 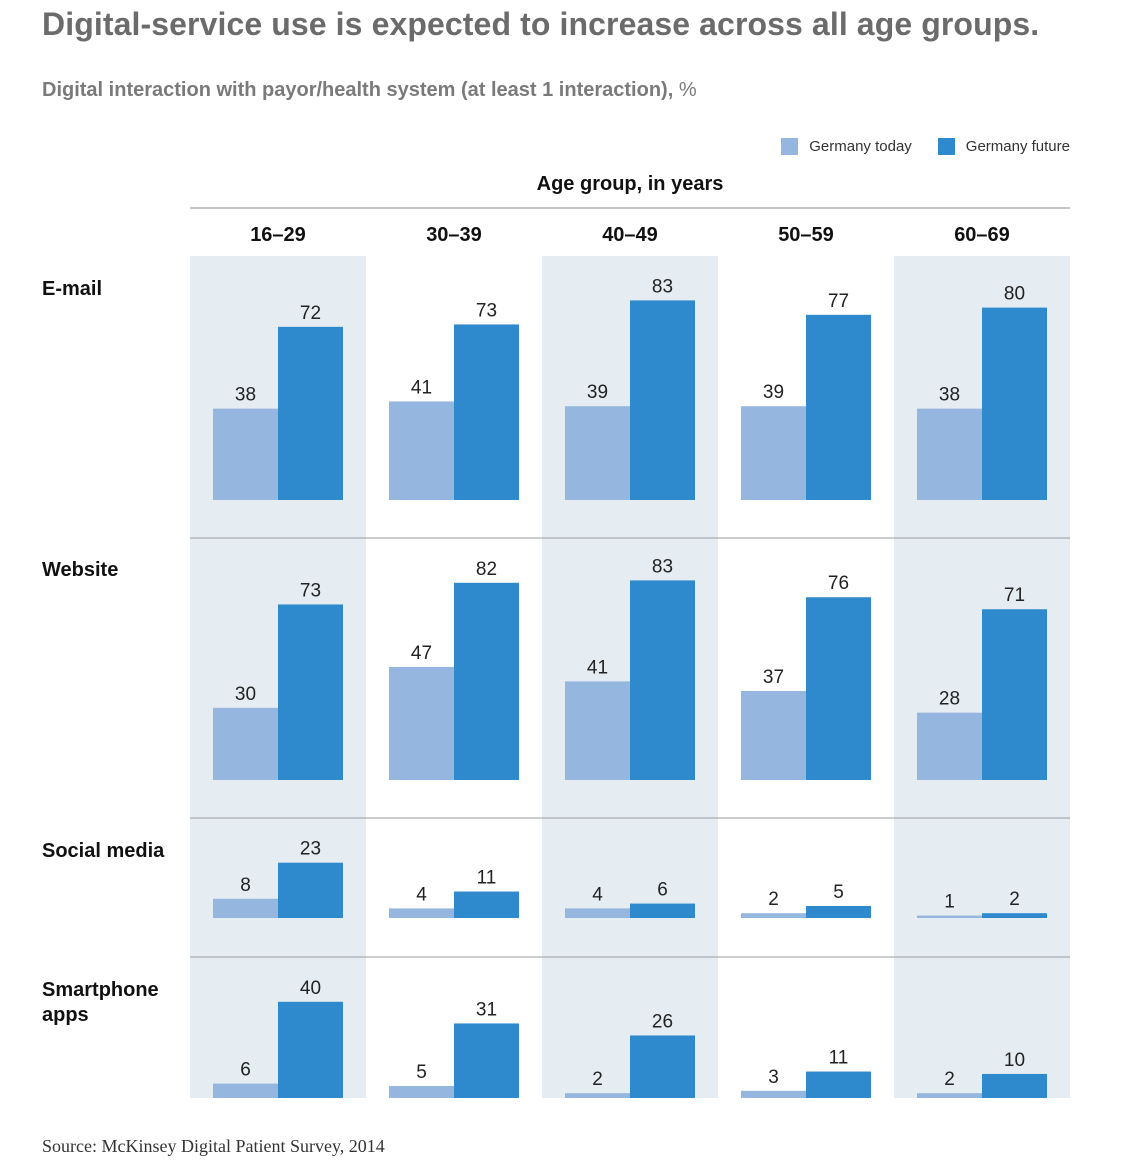 I want to click on bar-today-r1-c0, so click(x=245, y=743).